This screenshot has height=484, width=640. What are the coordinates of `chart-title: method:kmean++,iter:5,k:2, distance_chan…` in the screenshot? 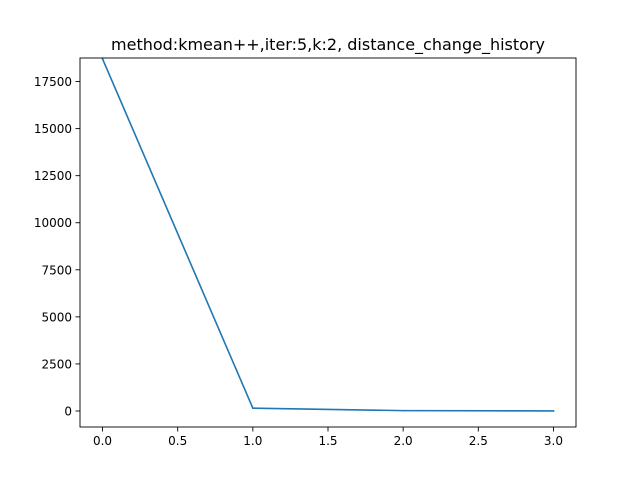 It's located at (328, 45).